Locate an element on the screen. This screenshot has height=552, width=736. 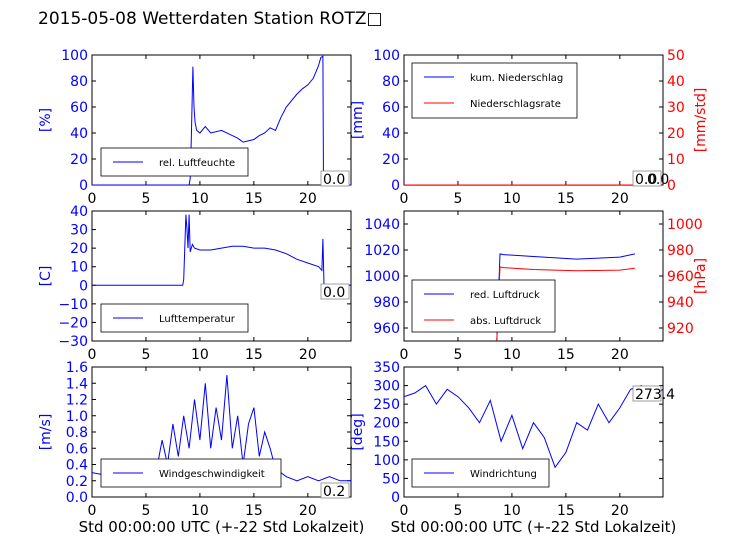
y-right-tick-label: 0 is located at coordinates (671, 186).